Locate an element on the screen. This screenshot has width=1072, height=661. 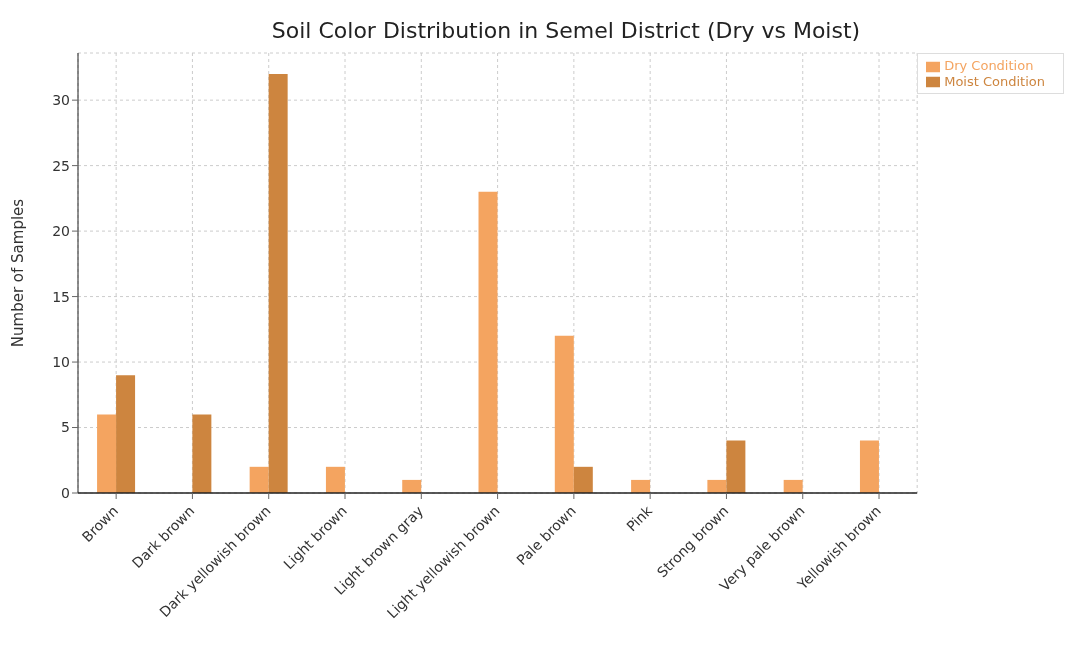
y-axis-title: Number of Samples is located at coordinates (18, 273).